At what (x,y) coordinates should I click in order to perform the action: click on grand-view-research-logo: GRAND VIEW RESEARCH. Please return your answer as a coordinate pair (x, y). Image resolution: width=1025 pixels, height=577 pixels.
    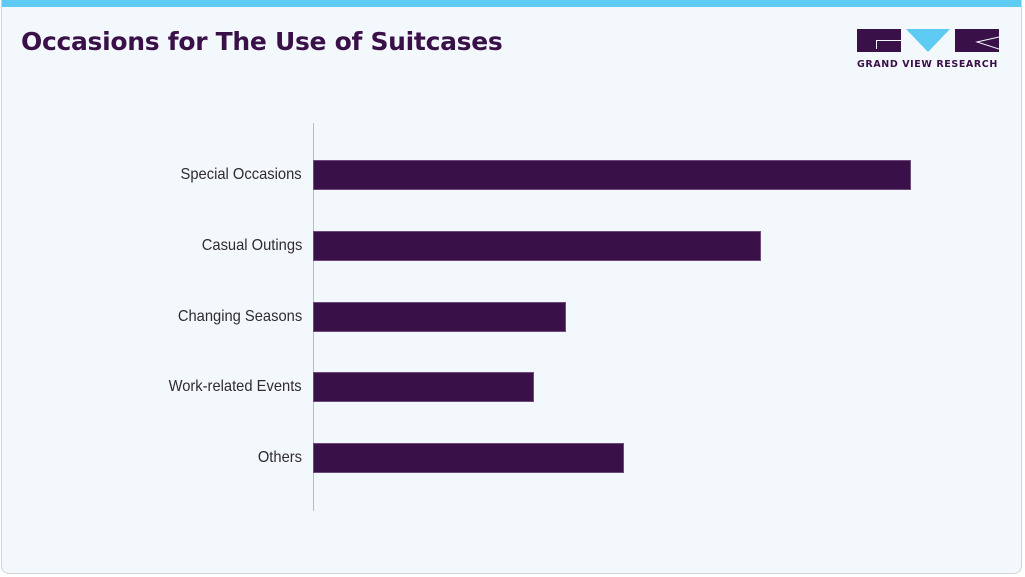
    Looking at the image, I should click on (929, 51).